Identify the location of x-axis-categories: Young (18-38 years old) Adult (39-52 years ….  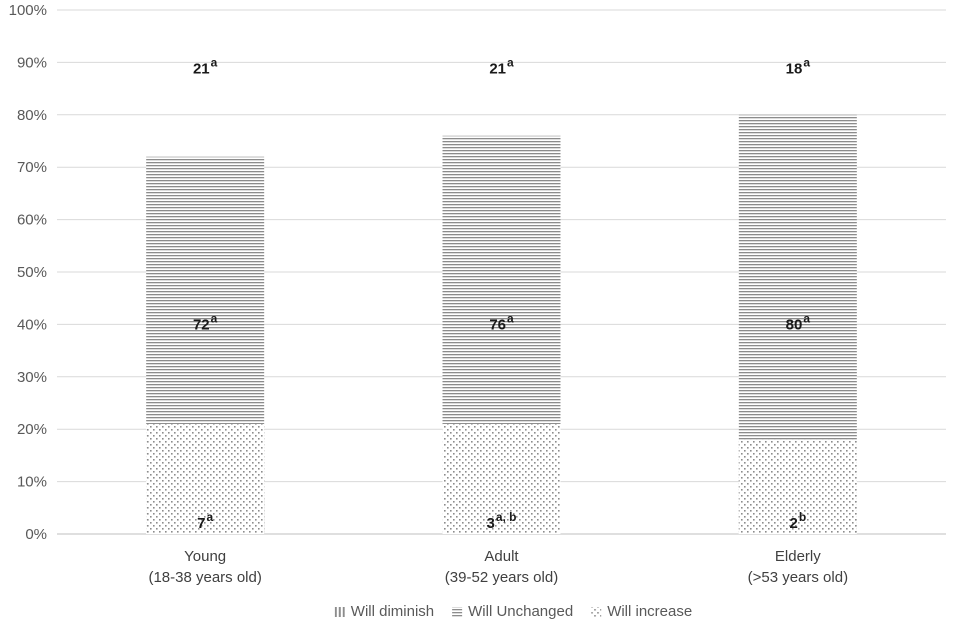
(498, 567).